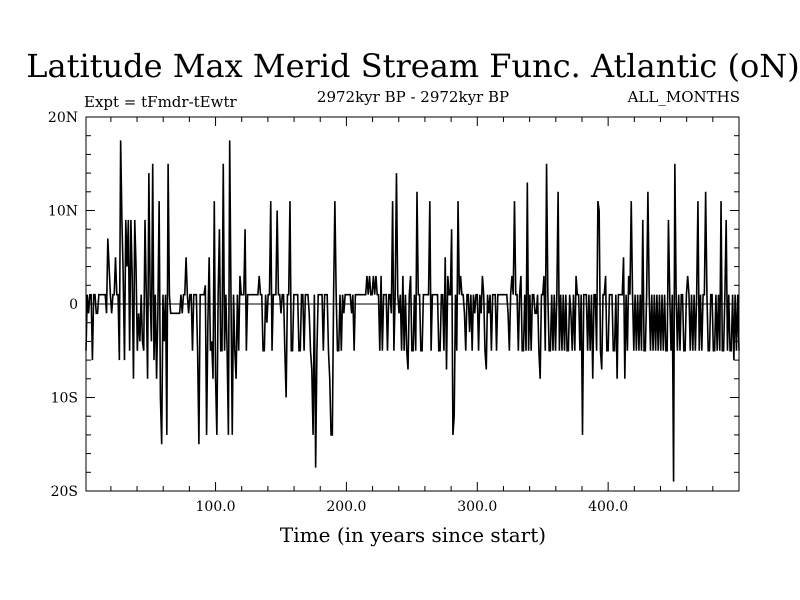 The height and width of the screenshot is (600, 800). I want to click on y-tick-label: 0, so click(73, 305).